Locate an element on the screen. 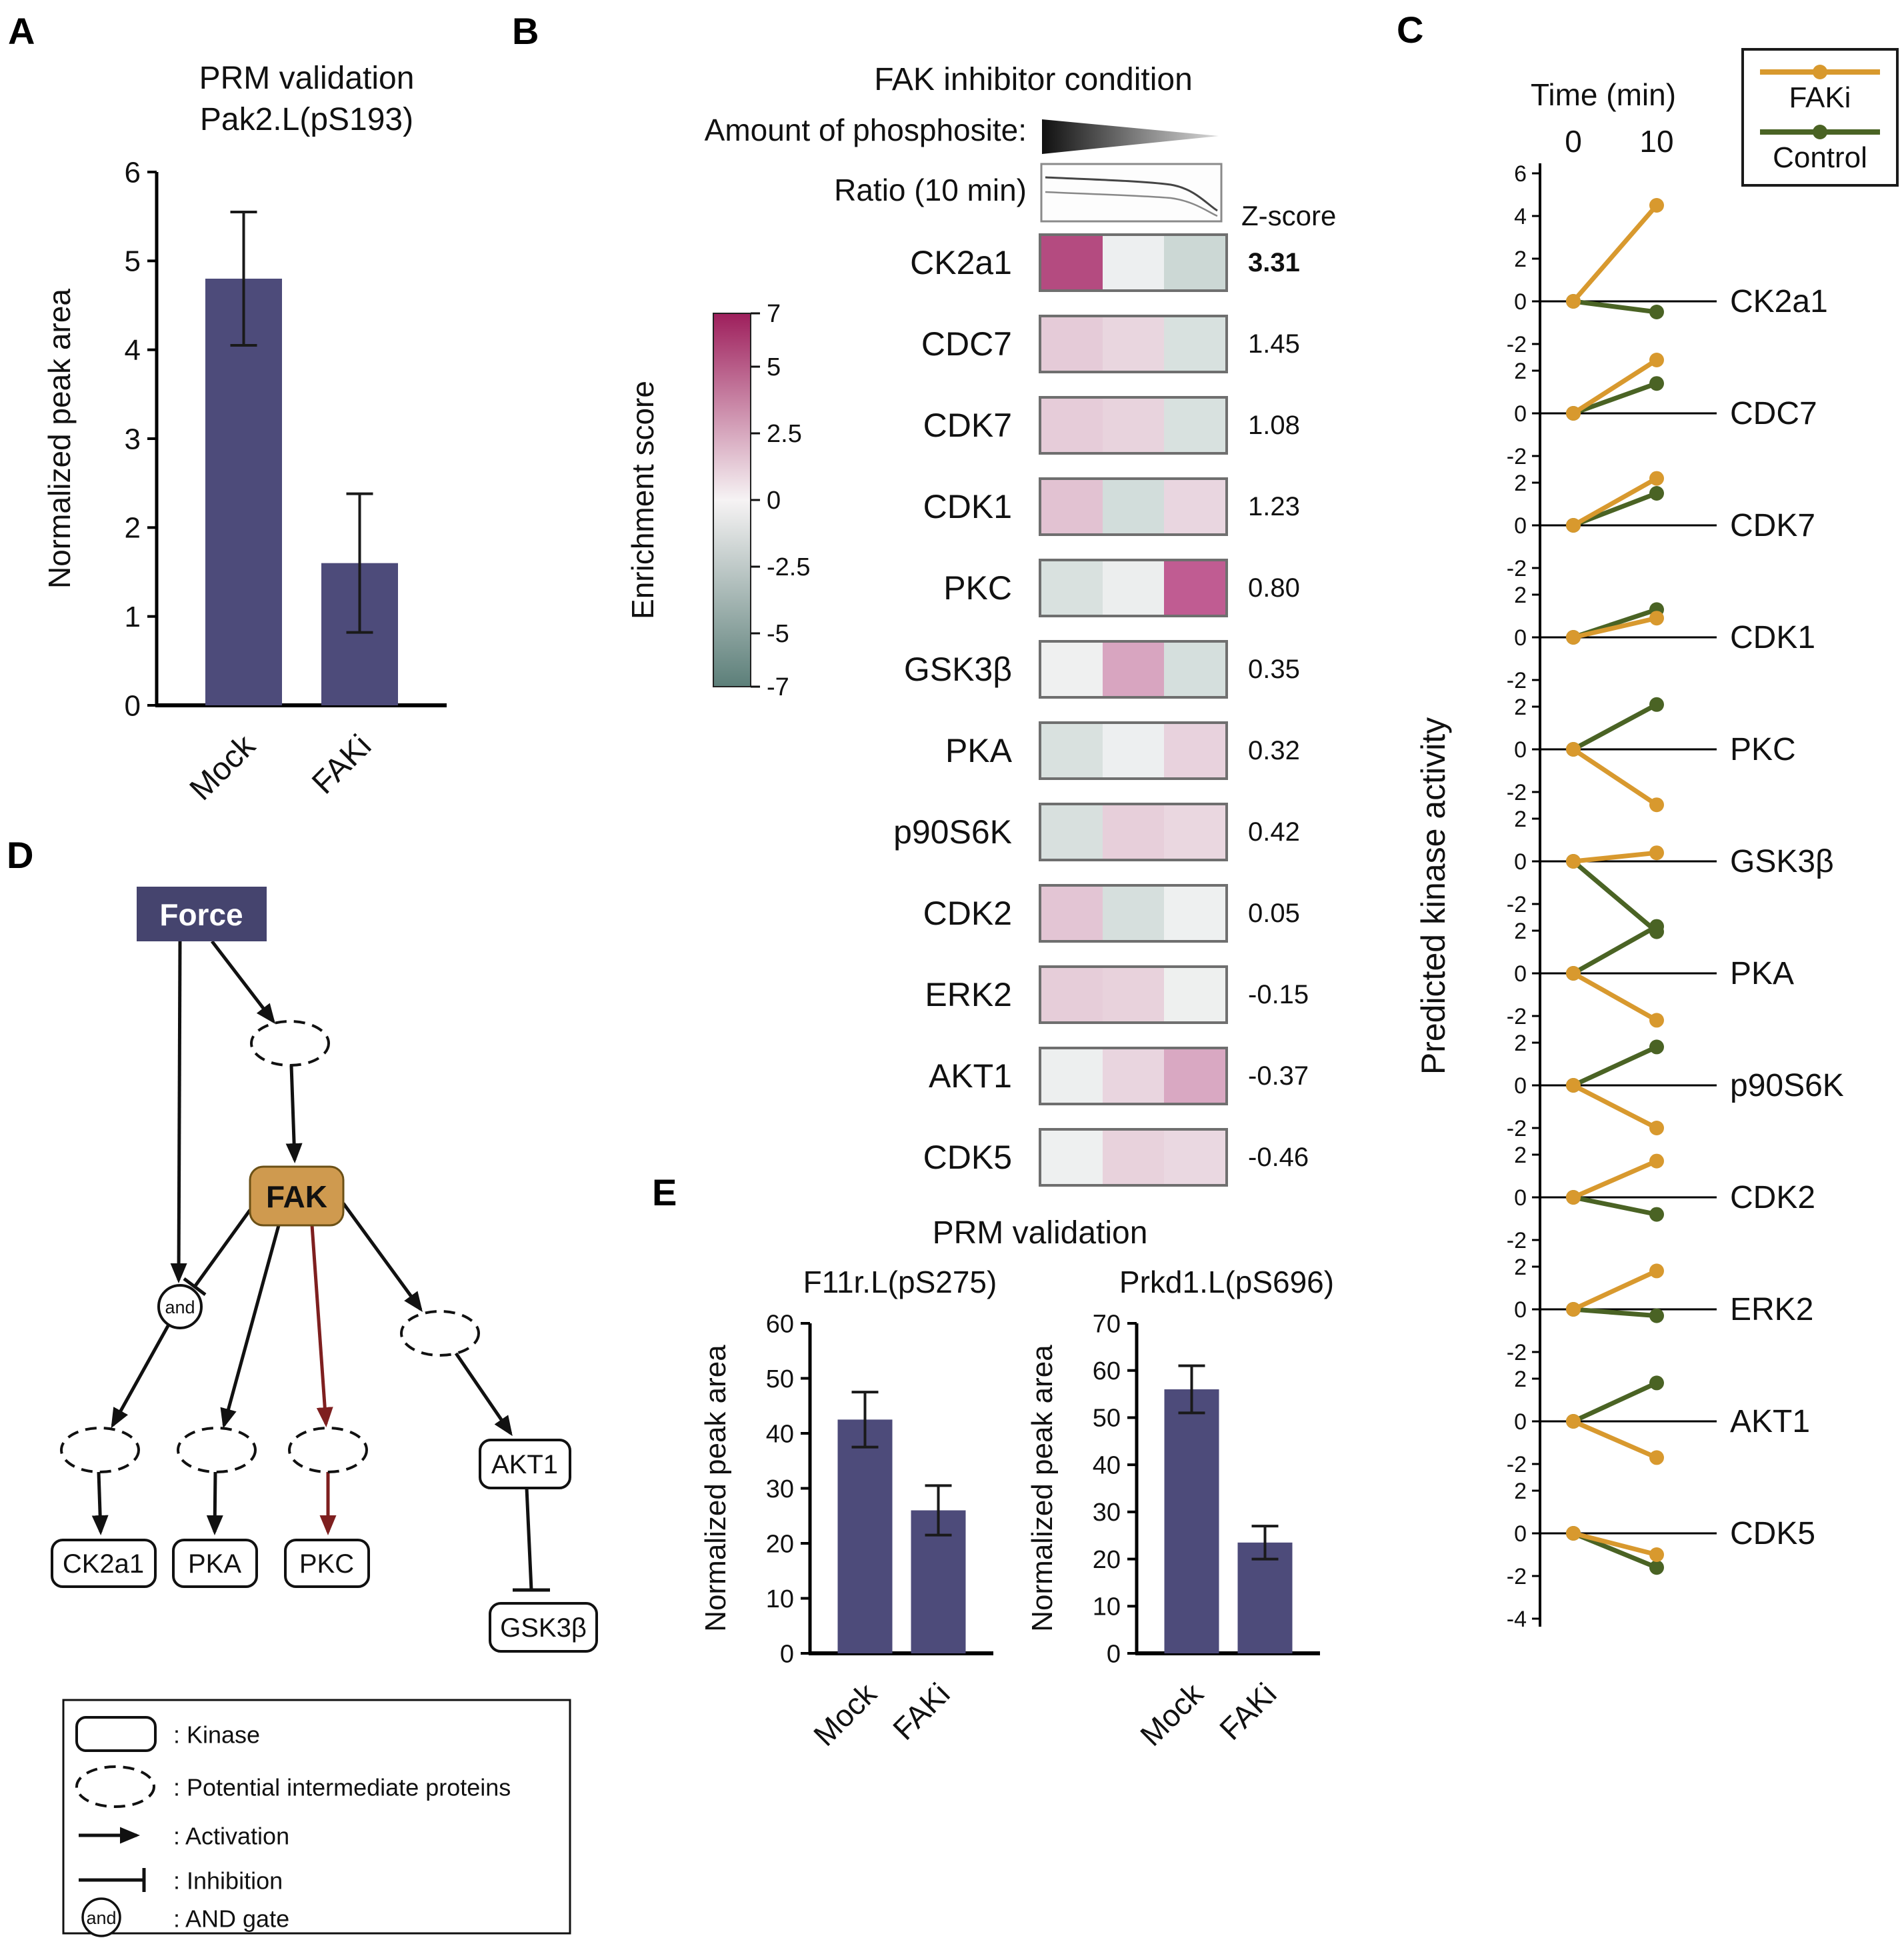 The image size is (1904, 1944). z-score-value-CDK7: 1.08 is located at coordinates (1274, 425).